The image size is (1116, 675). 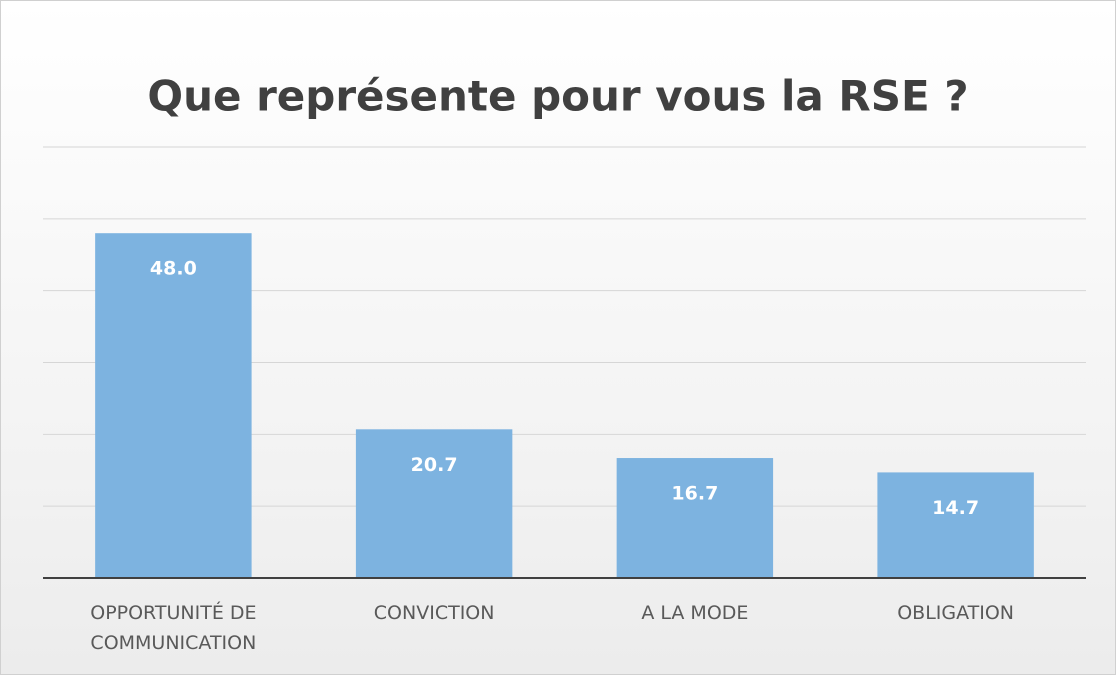 I want to click on x-tick-label: OBLIGATION, so click(x=956, y=613).